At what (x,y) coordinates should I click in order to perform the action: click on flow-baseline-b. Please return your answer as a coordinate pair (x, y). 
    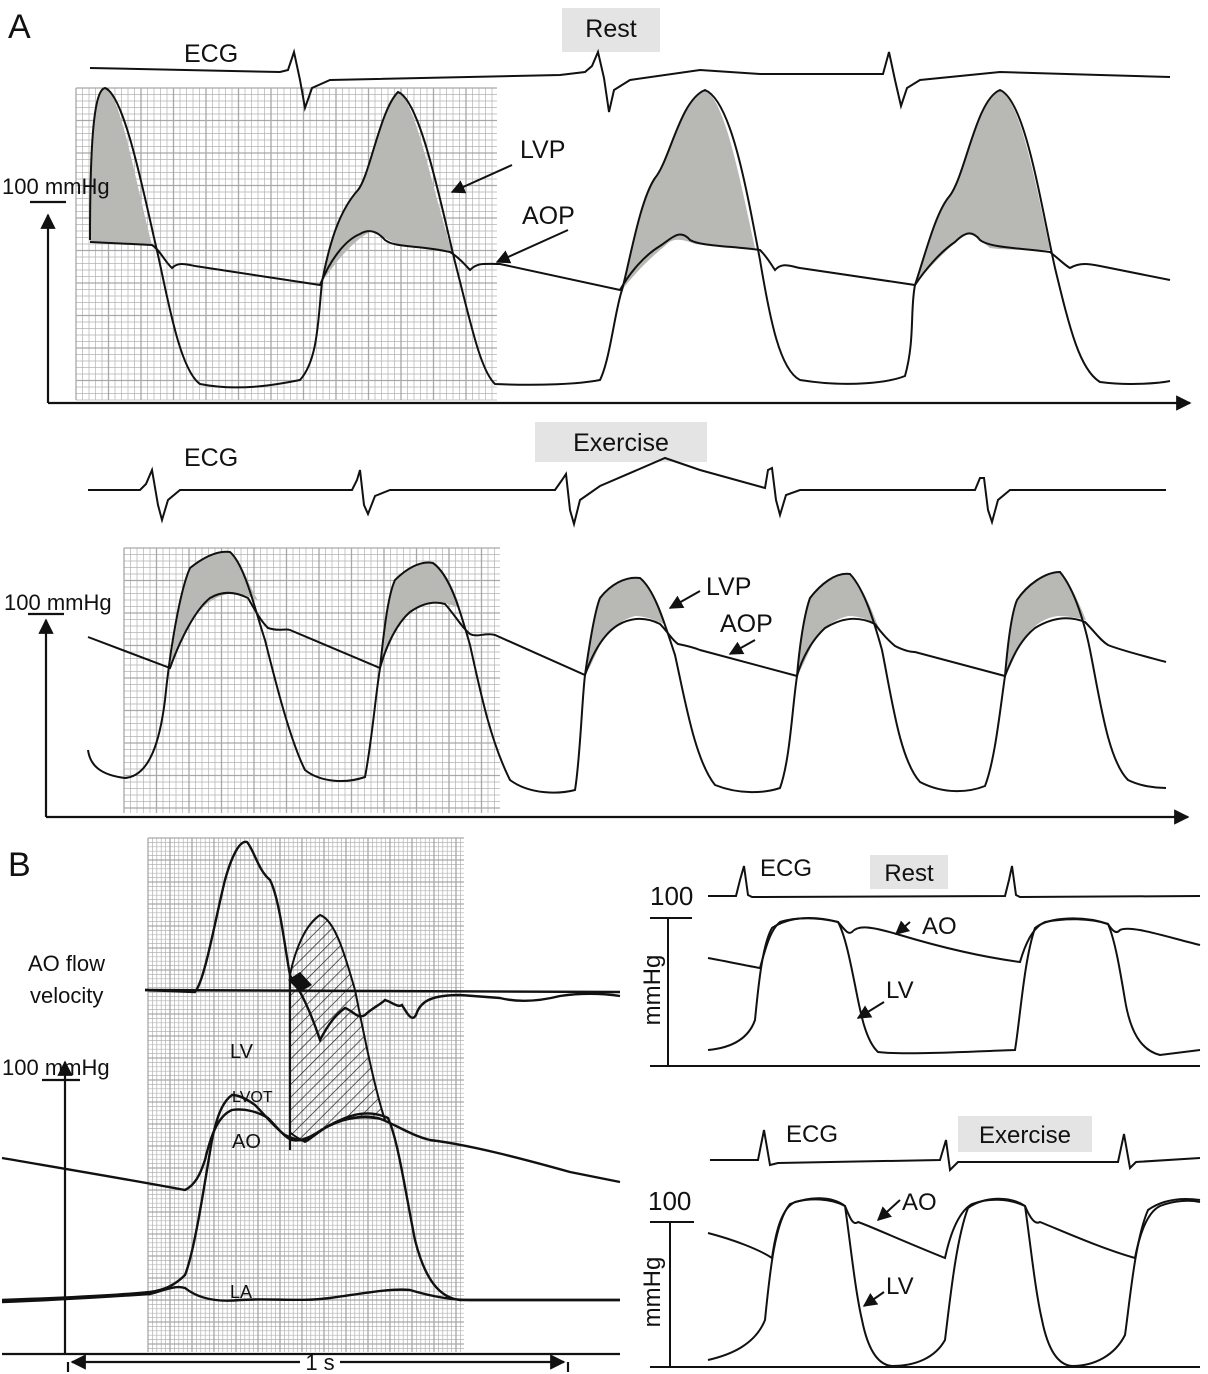
    Looking at the image, I should click on (382, 991).